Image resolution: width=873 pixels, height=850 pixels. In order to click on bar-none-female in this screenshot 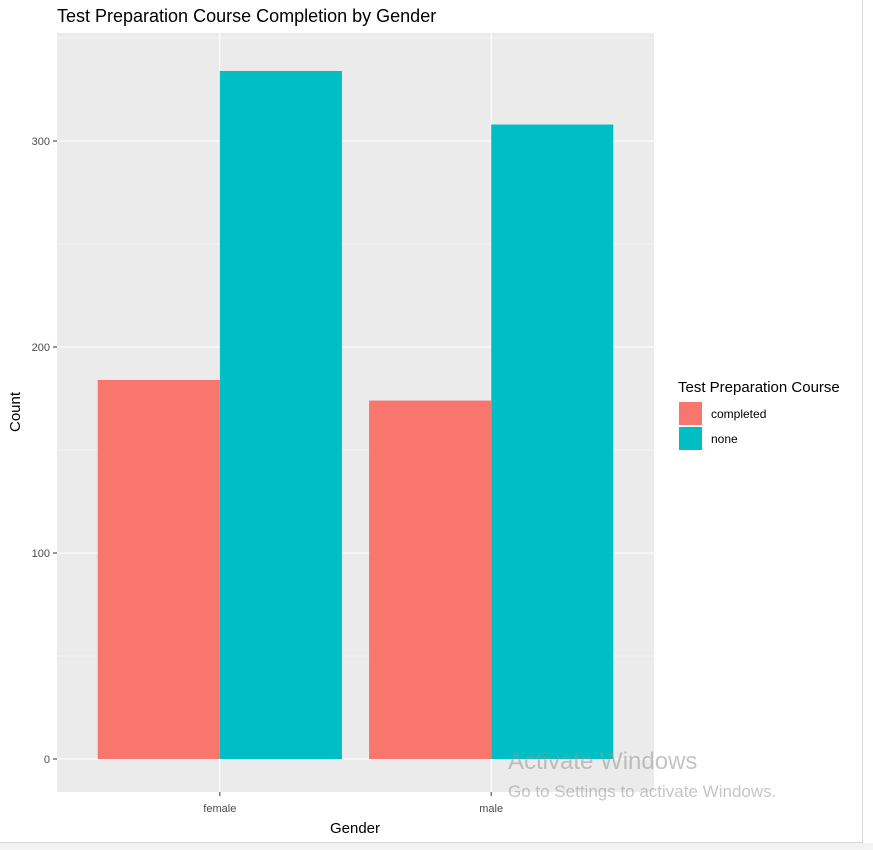, I will do `click(280, 414)`.